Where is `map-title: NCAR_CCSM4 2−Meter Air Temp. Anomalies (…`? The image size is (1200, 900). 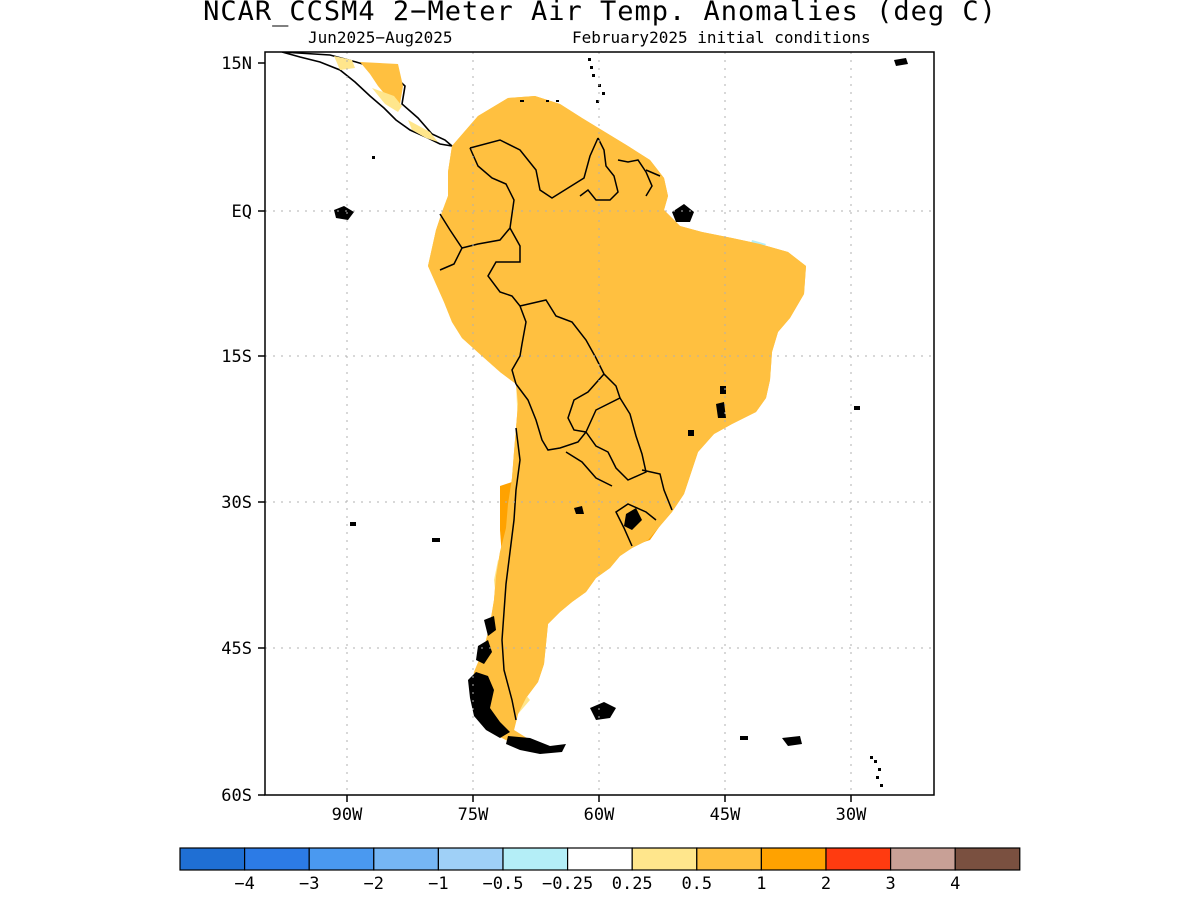
map-title: NCAR_CCSM4 2−Meter Air Temp. Anomalies (… is located at coordinates (600, 13).